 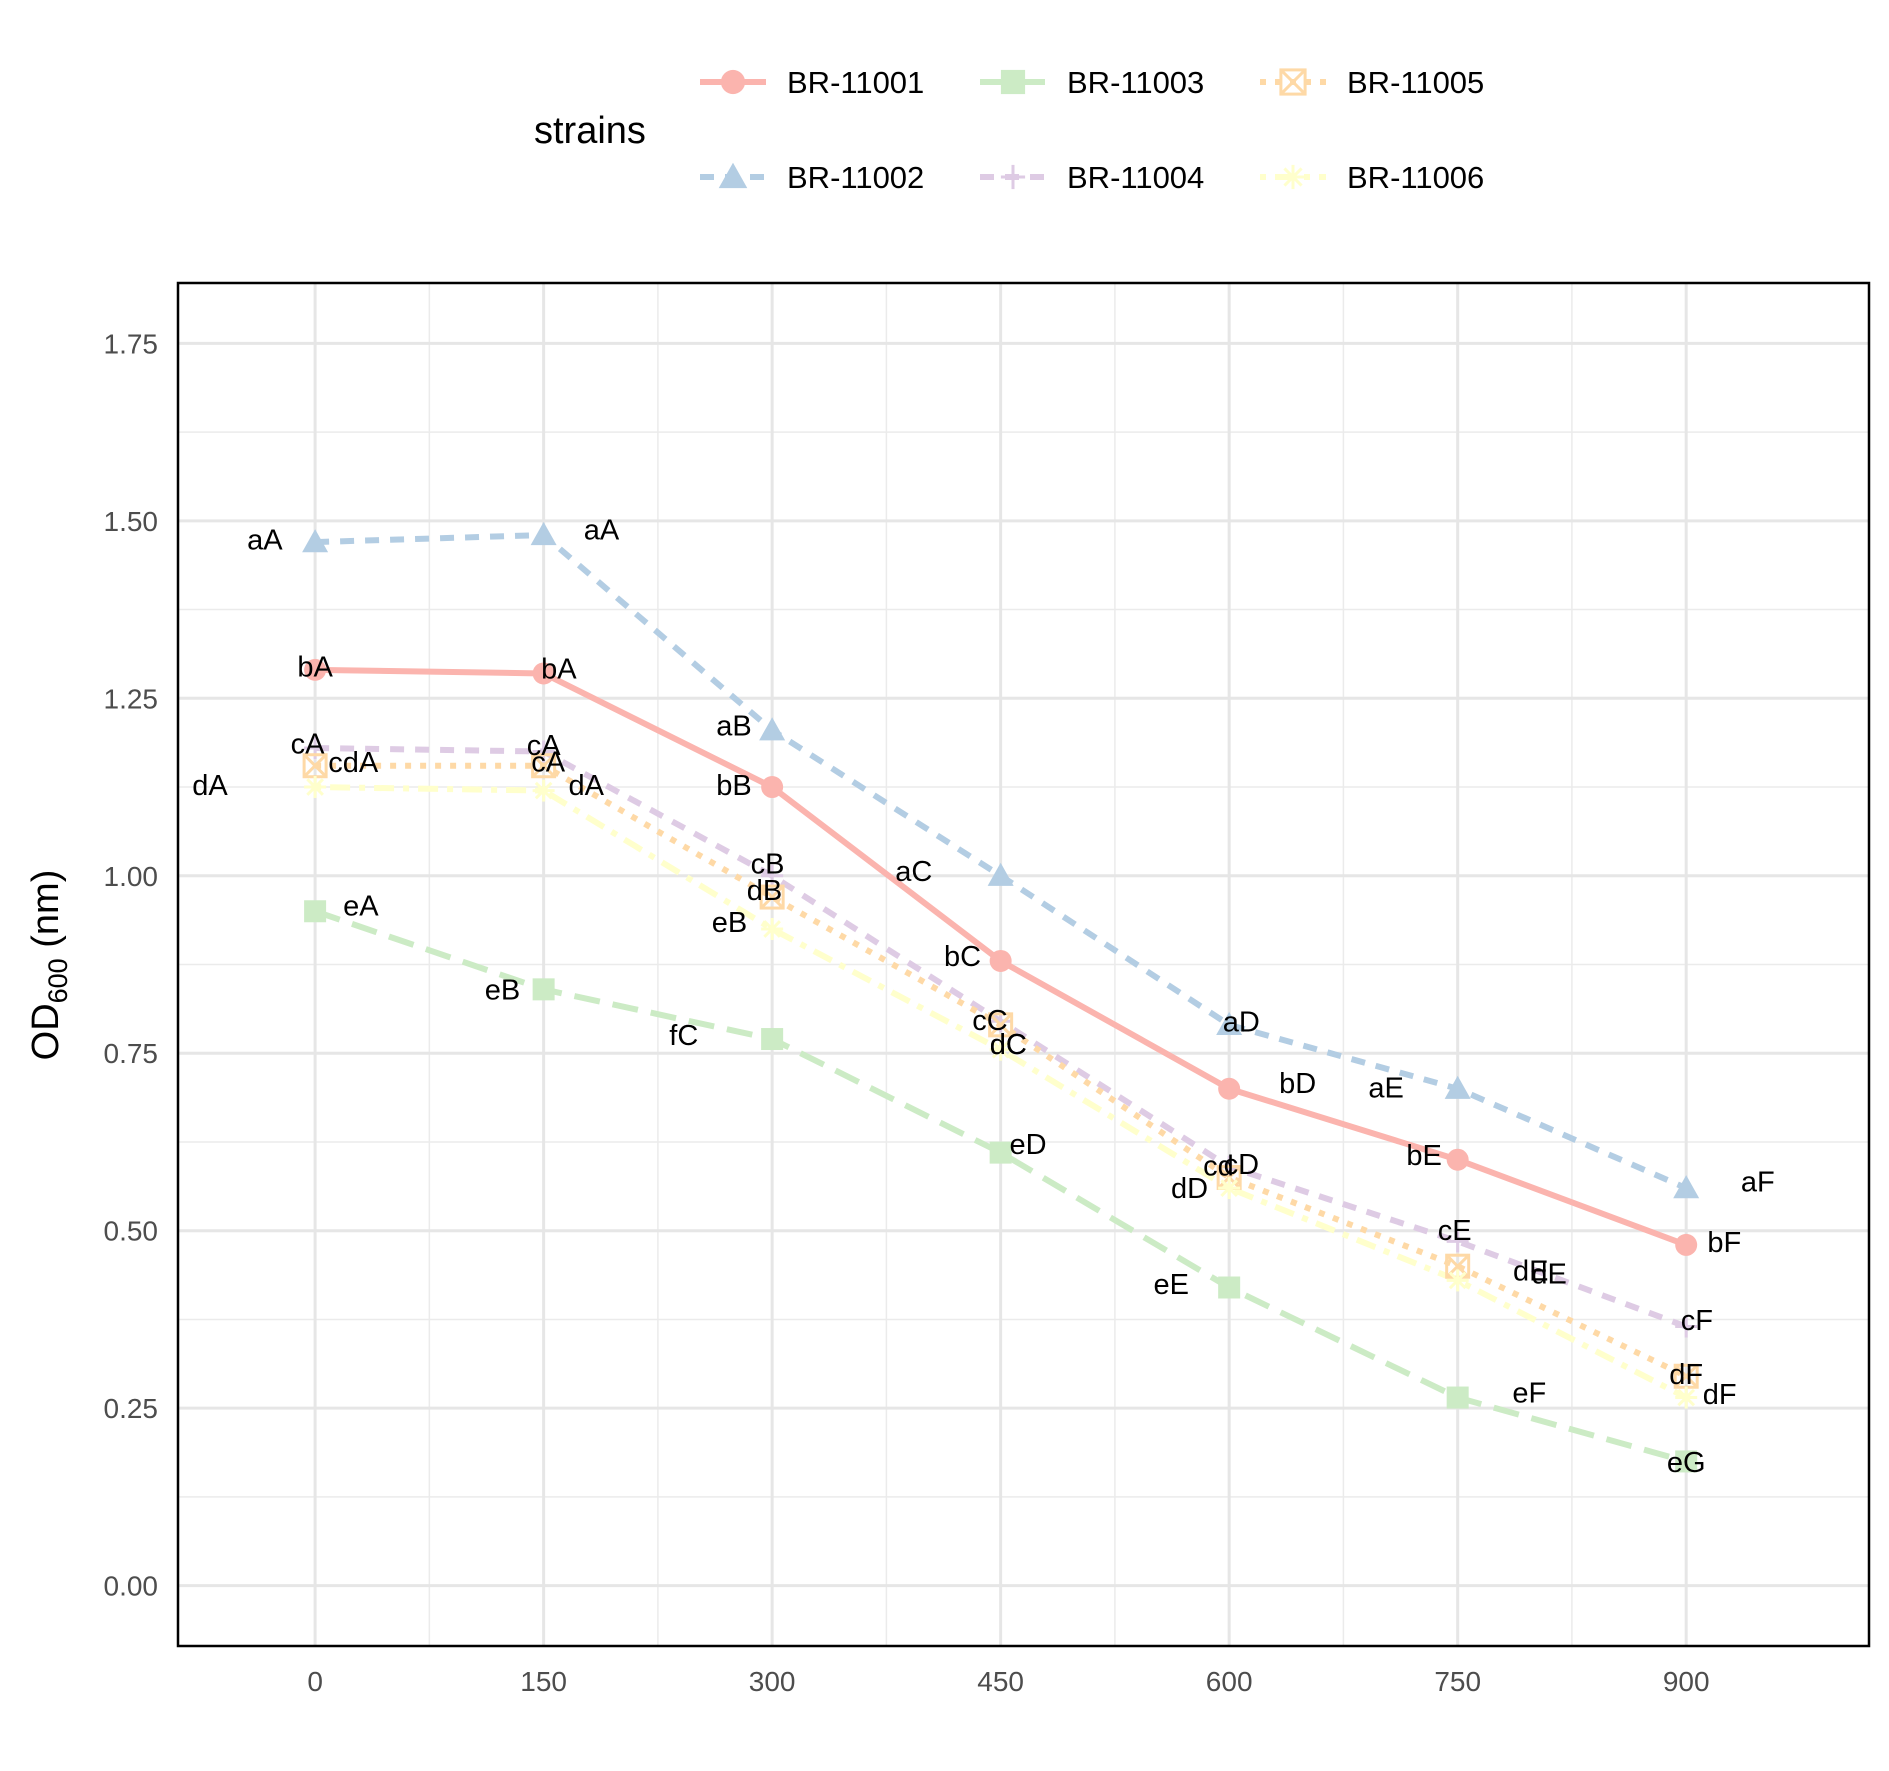 I want to click on x-tick-label: 600, so click(x=1229, y=1681).